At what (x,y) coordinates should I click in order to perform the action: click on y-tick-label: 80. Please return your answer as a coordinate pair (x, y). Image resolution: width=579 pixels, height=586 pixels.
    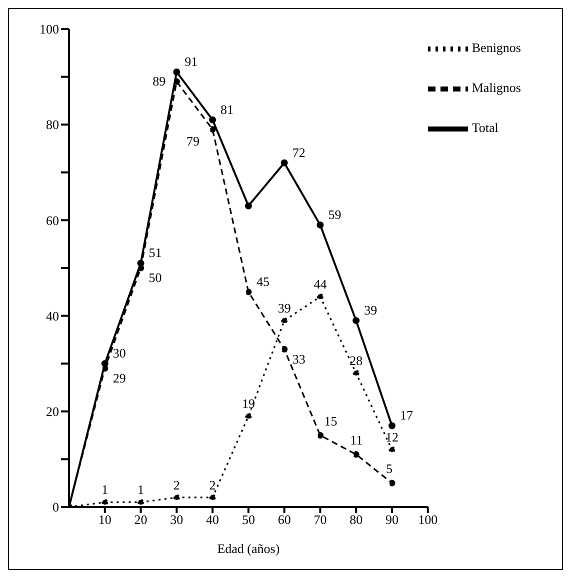
    Looking at the image, I should click on (52, 124).